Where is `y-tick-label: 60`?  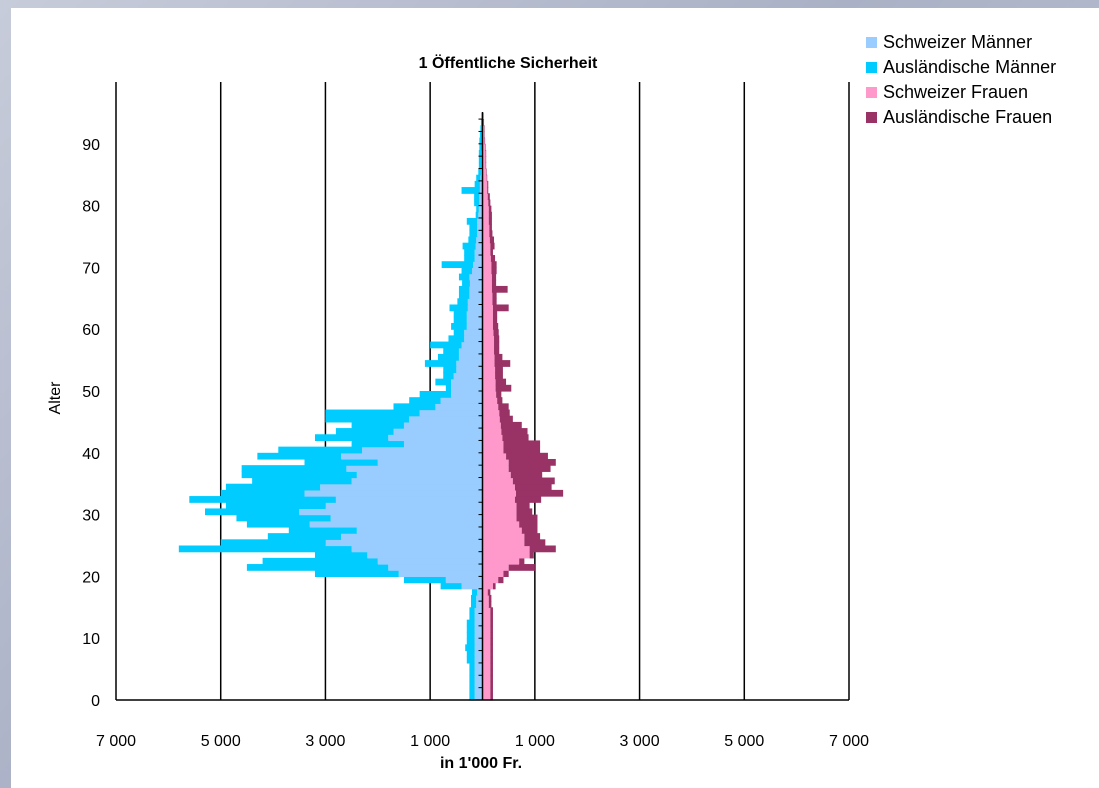
y-tick-label: 60 is located at coordinates (91, 330).